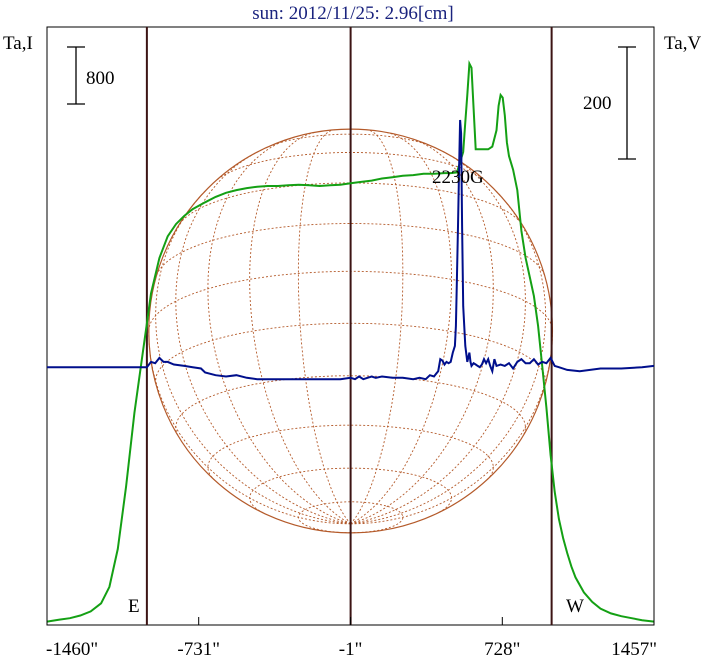 This screenshot has width=706, height=660. Describe the element at coordinates (134, 606) in the screenshot. I see `east-label: E` at that location.